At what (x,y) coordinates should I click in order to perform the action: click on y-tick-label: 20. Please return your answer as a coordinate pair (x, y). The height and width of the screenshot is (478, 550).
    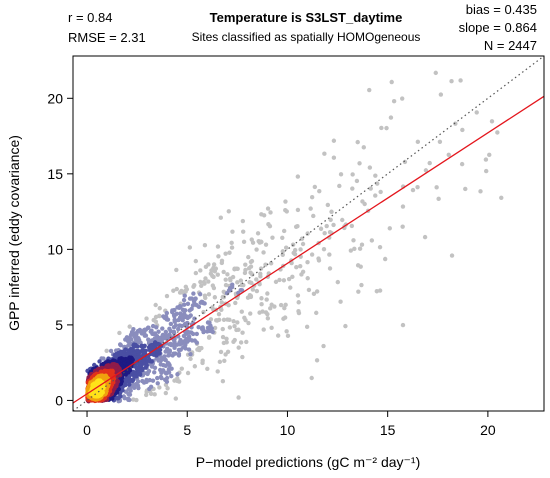
    Looking at the image, I should click on (55, 98).